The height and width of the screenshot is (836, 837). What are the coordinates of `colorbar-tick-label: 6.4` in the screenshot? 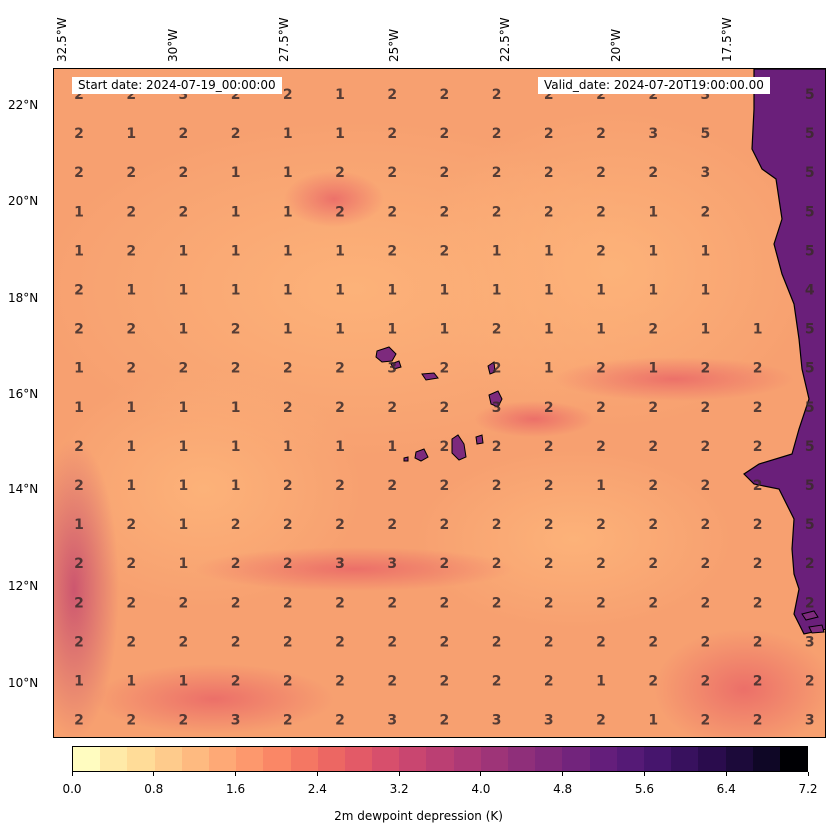 It's located at (726, 789).